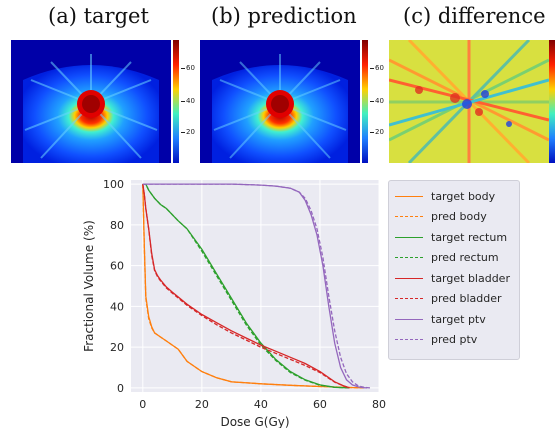  Describe the element at coordinates (91, 101) in the screenshot. I see `target-heatmap` at that location.